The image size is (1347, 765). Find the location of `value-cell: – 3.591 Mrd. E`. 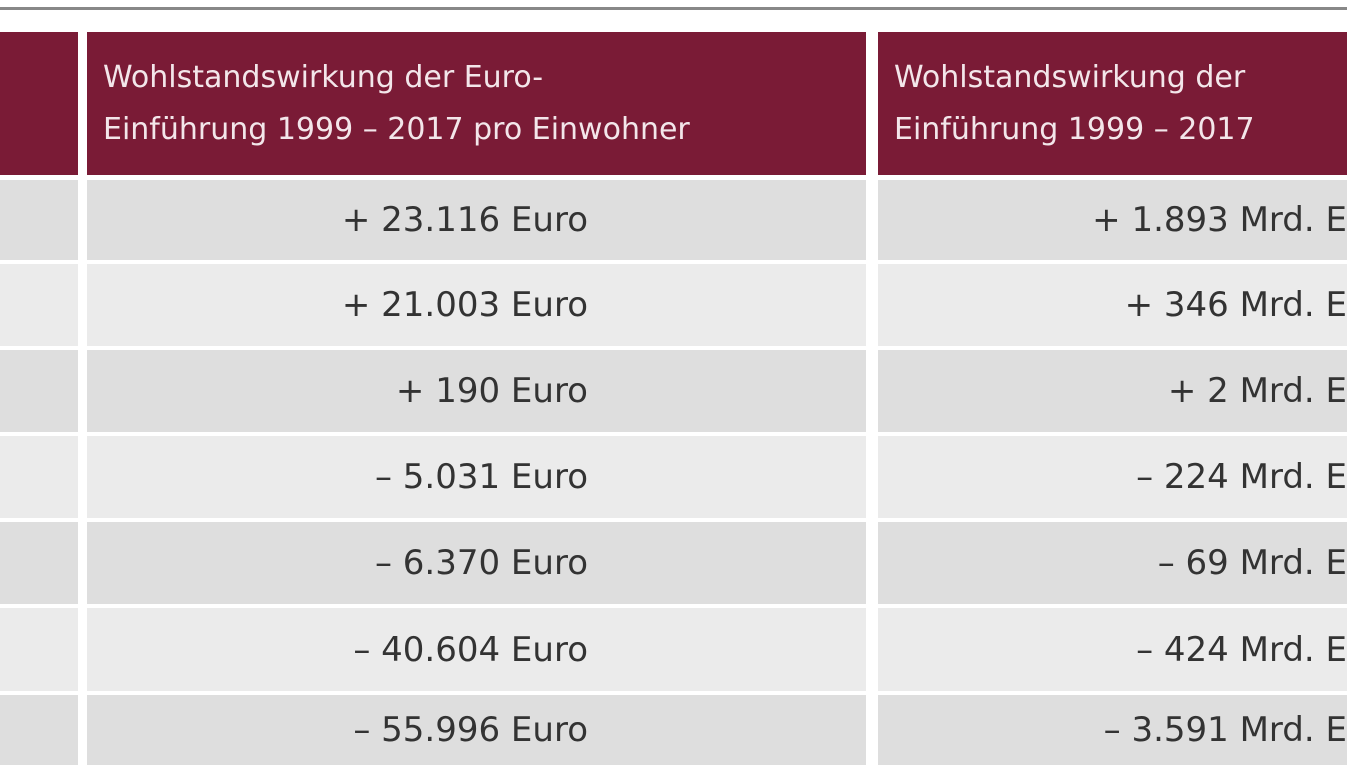

value-cell: – 3.591 Mrd. E is located at coordinates (1112, 730).